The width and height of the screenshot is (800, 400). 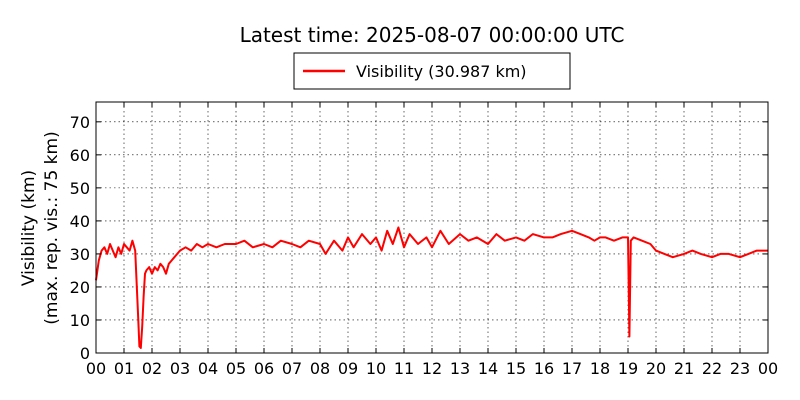 What do you see at coordinates (80, 238) in the screenshot?
I see `y-tick-labels: 0 10 20 30 40 50 60 70` at bounding box center [80, 238].